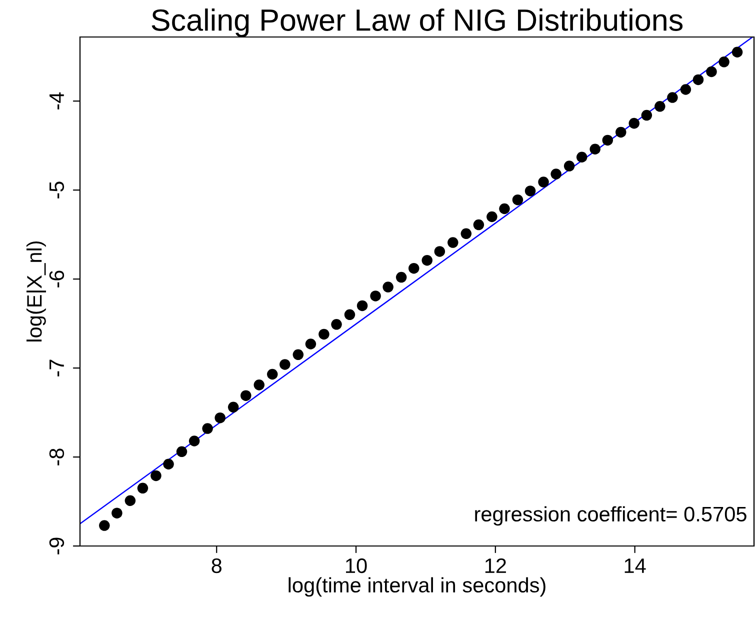 Image resolution: width=755 pixels, height=627 pixels. I want to click on y-tick-label: -5, so click(57, 190).